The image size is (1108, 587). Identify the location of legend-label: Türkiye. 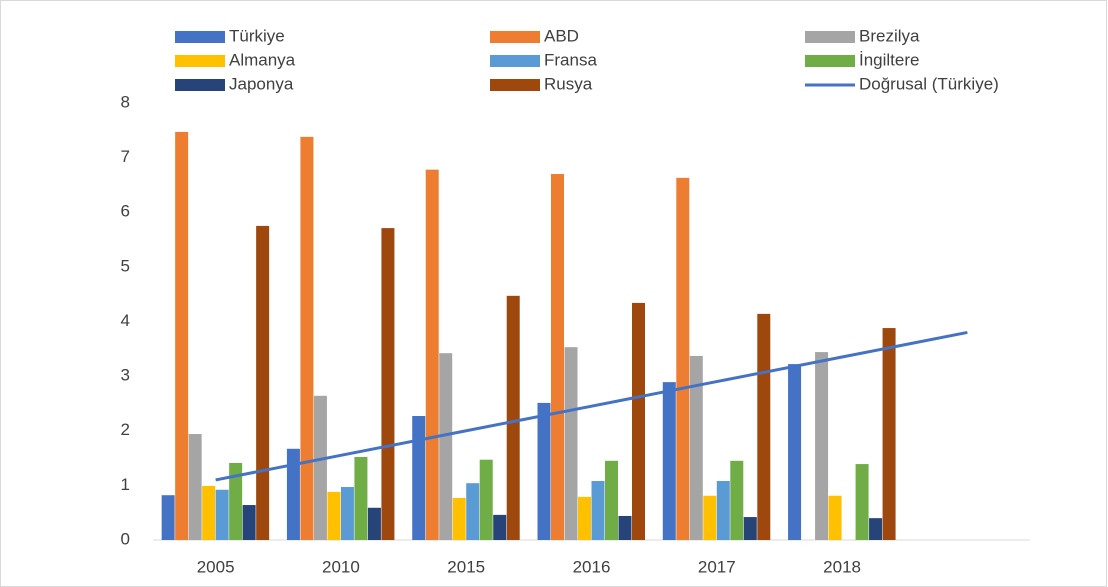
(257, 35).